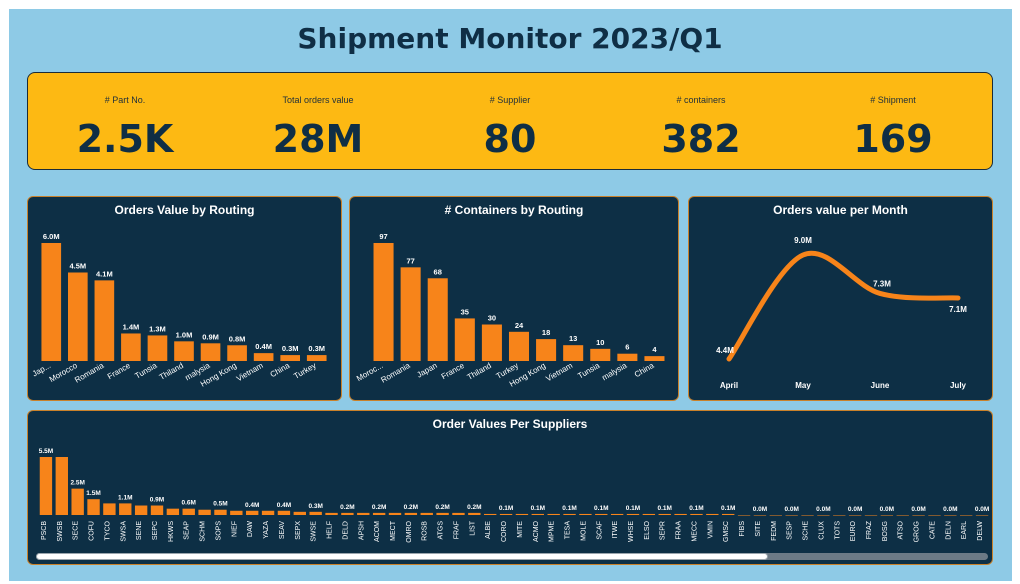 The height and width of the screenshot is (584, 1020). I want to click on tick-label: SESP, so click(790, 530).